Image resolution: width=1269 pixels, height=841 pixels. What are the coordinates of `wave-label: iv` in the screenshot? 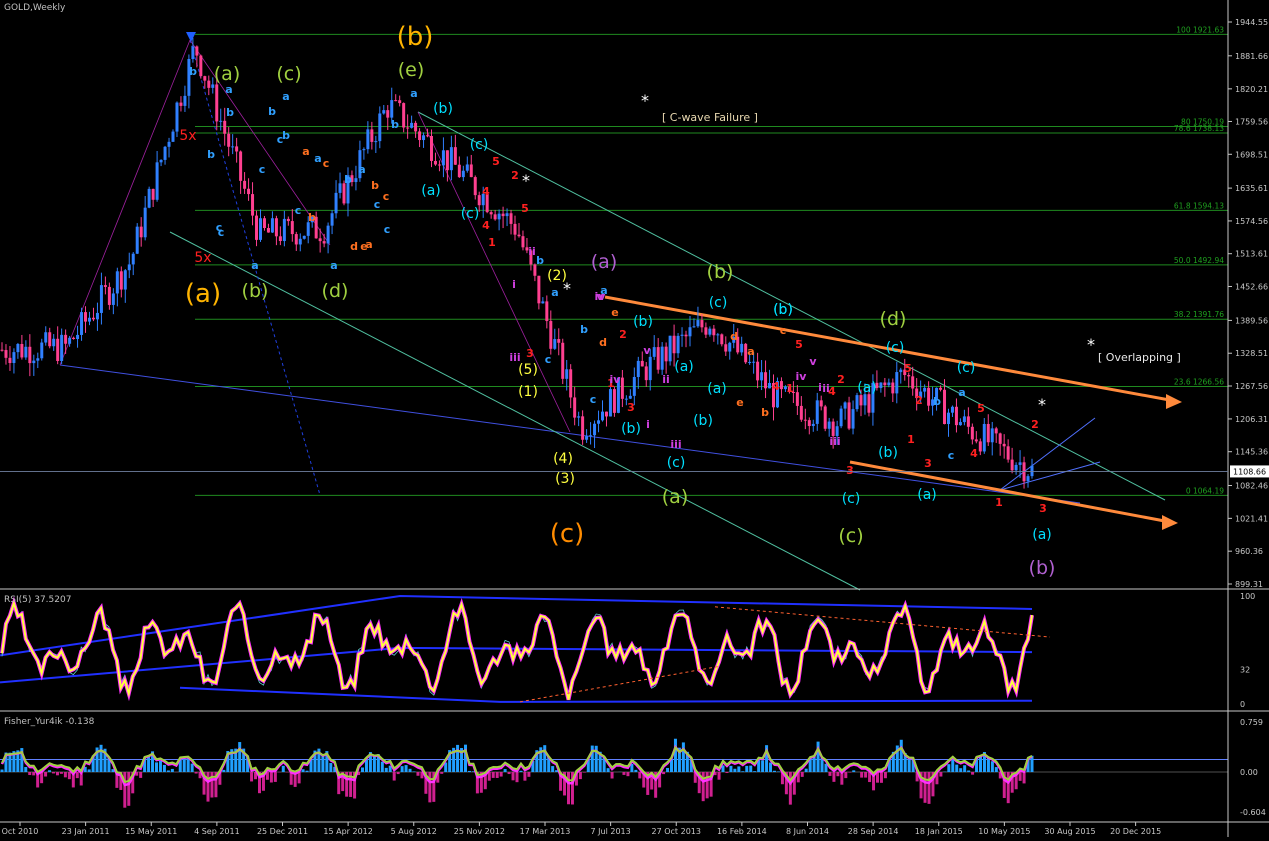 It's located at (616, 379).